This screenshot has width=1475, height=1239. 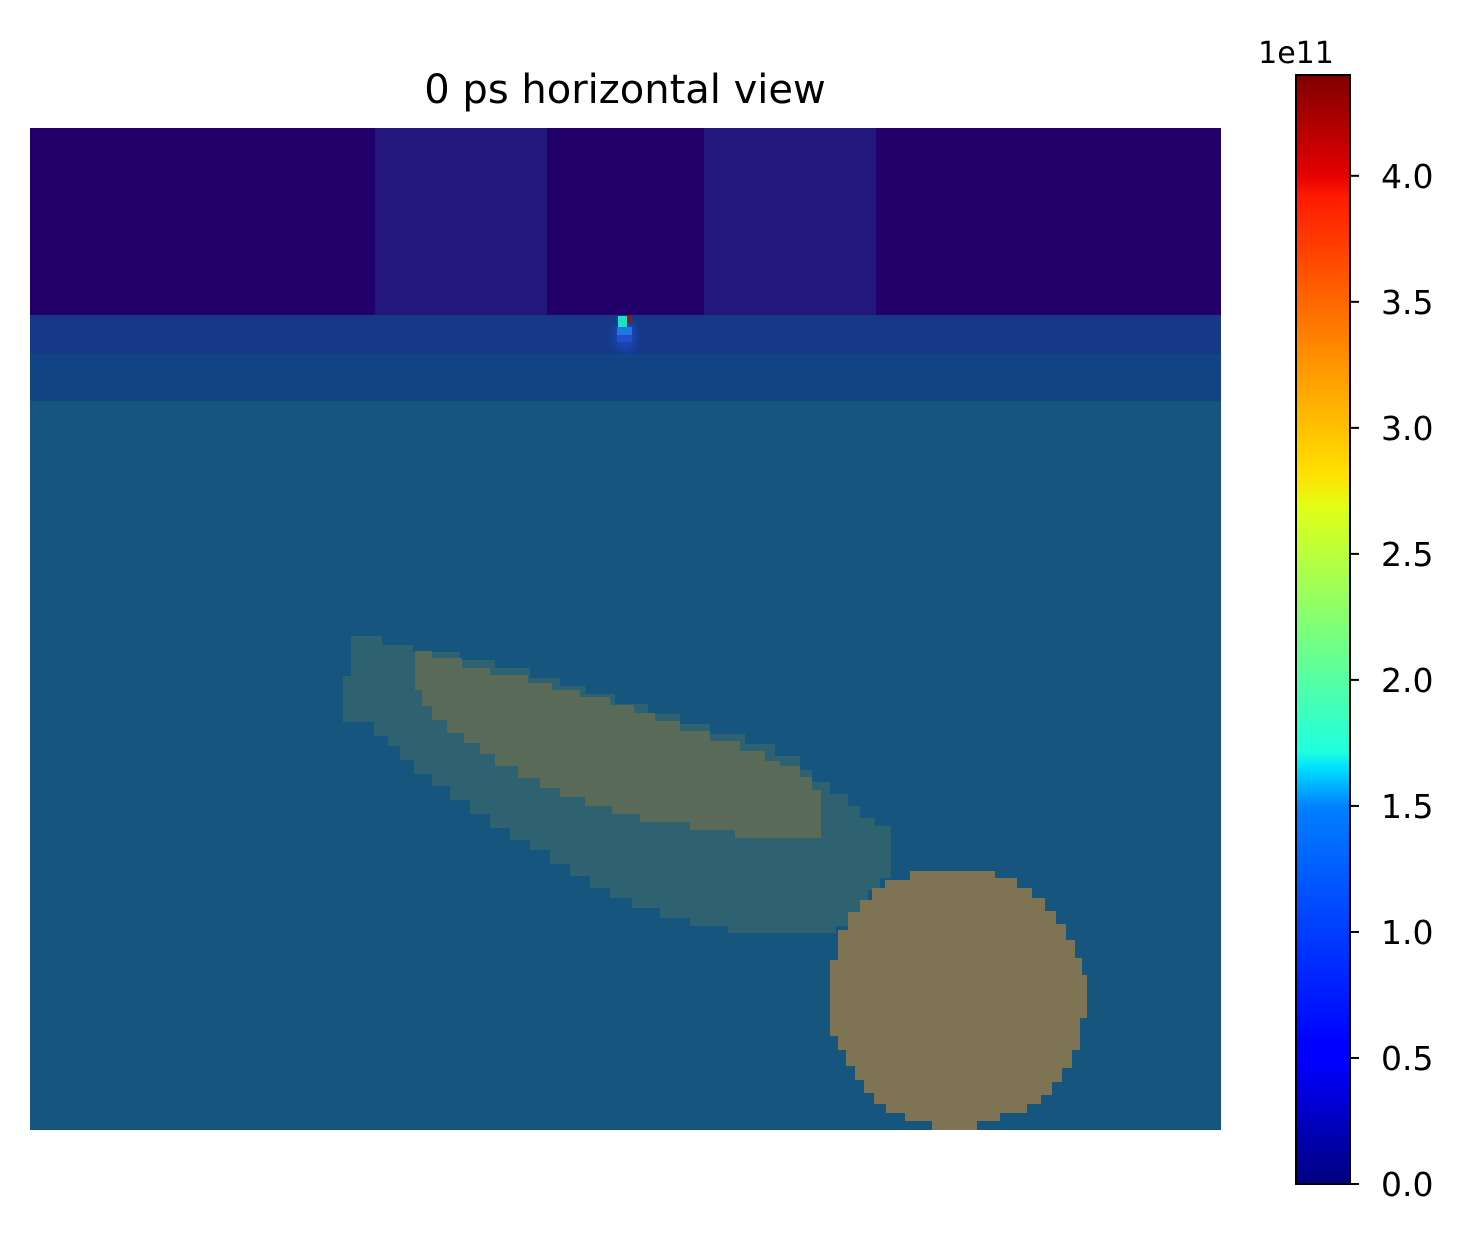 What do you see at coordinates (1407, 1058) in the screenshot?
I see `colorbar-tick-label: 0.5` at bounding box center [1407, 1058].